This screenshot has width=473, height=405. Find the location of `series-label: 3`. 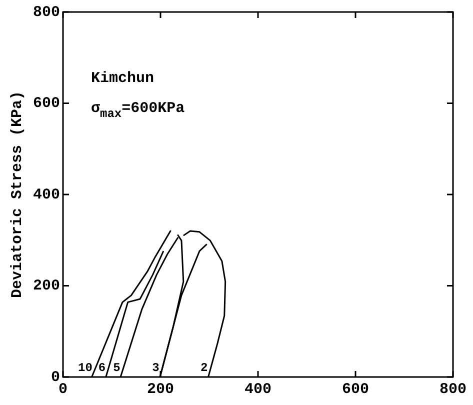

series-label: 3 is located at coordinates (156, 368).